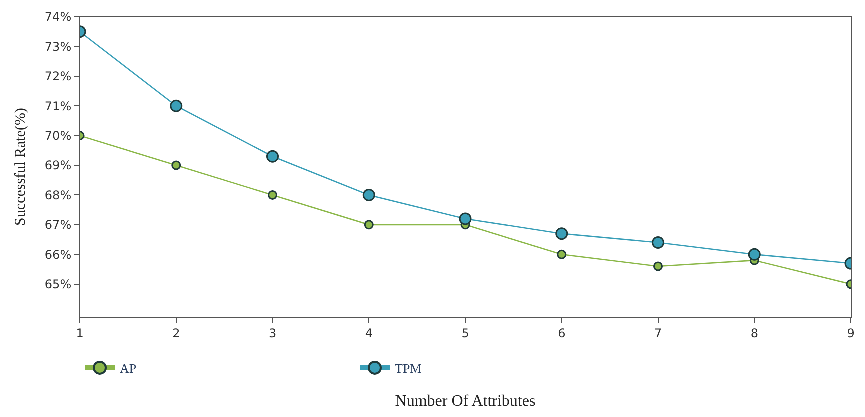 This screenshot has height=417, width=865. Describe the element at coordinates (58, 136) in the screenshot. I see `y-tick-label: 70%` at that location.